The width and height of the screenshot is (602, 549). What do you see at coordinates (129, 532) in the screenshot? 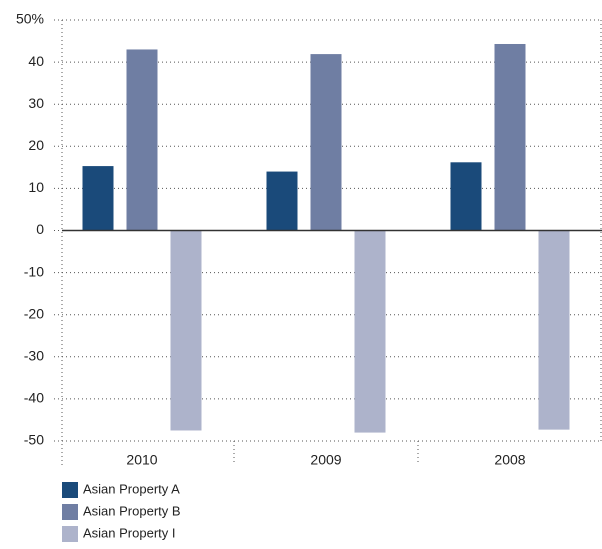
I see `legend-label: Asian Property I` at bounding box center [129, 532].